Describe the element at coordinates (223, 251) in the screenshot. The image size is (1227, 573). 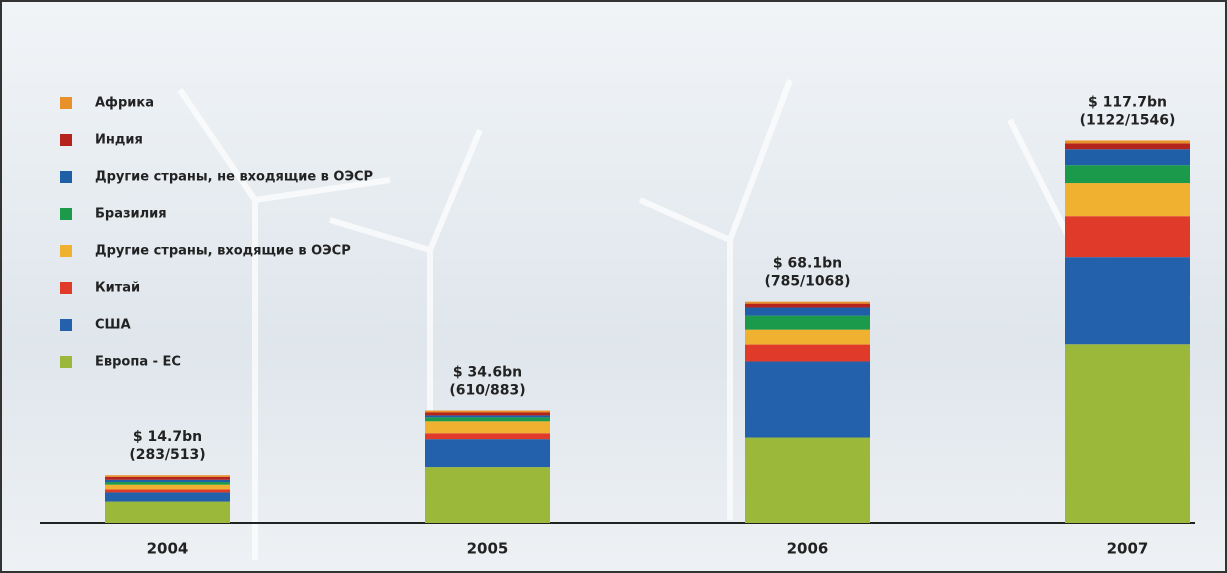
I see `legend-label: Другие страны, входящие в ОЭСР` at that location.